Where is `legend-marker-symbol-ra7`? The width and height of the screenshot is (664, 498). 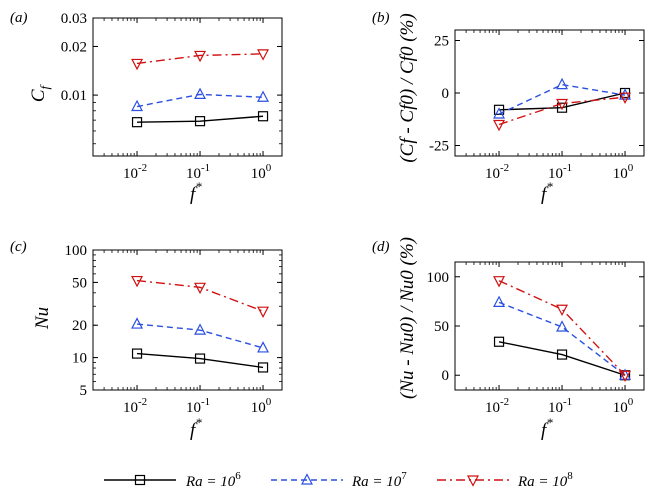
legend-marker-symbol-ra7 is located at coordinates (307, 479).